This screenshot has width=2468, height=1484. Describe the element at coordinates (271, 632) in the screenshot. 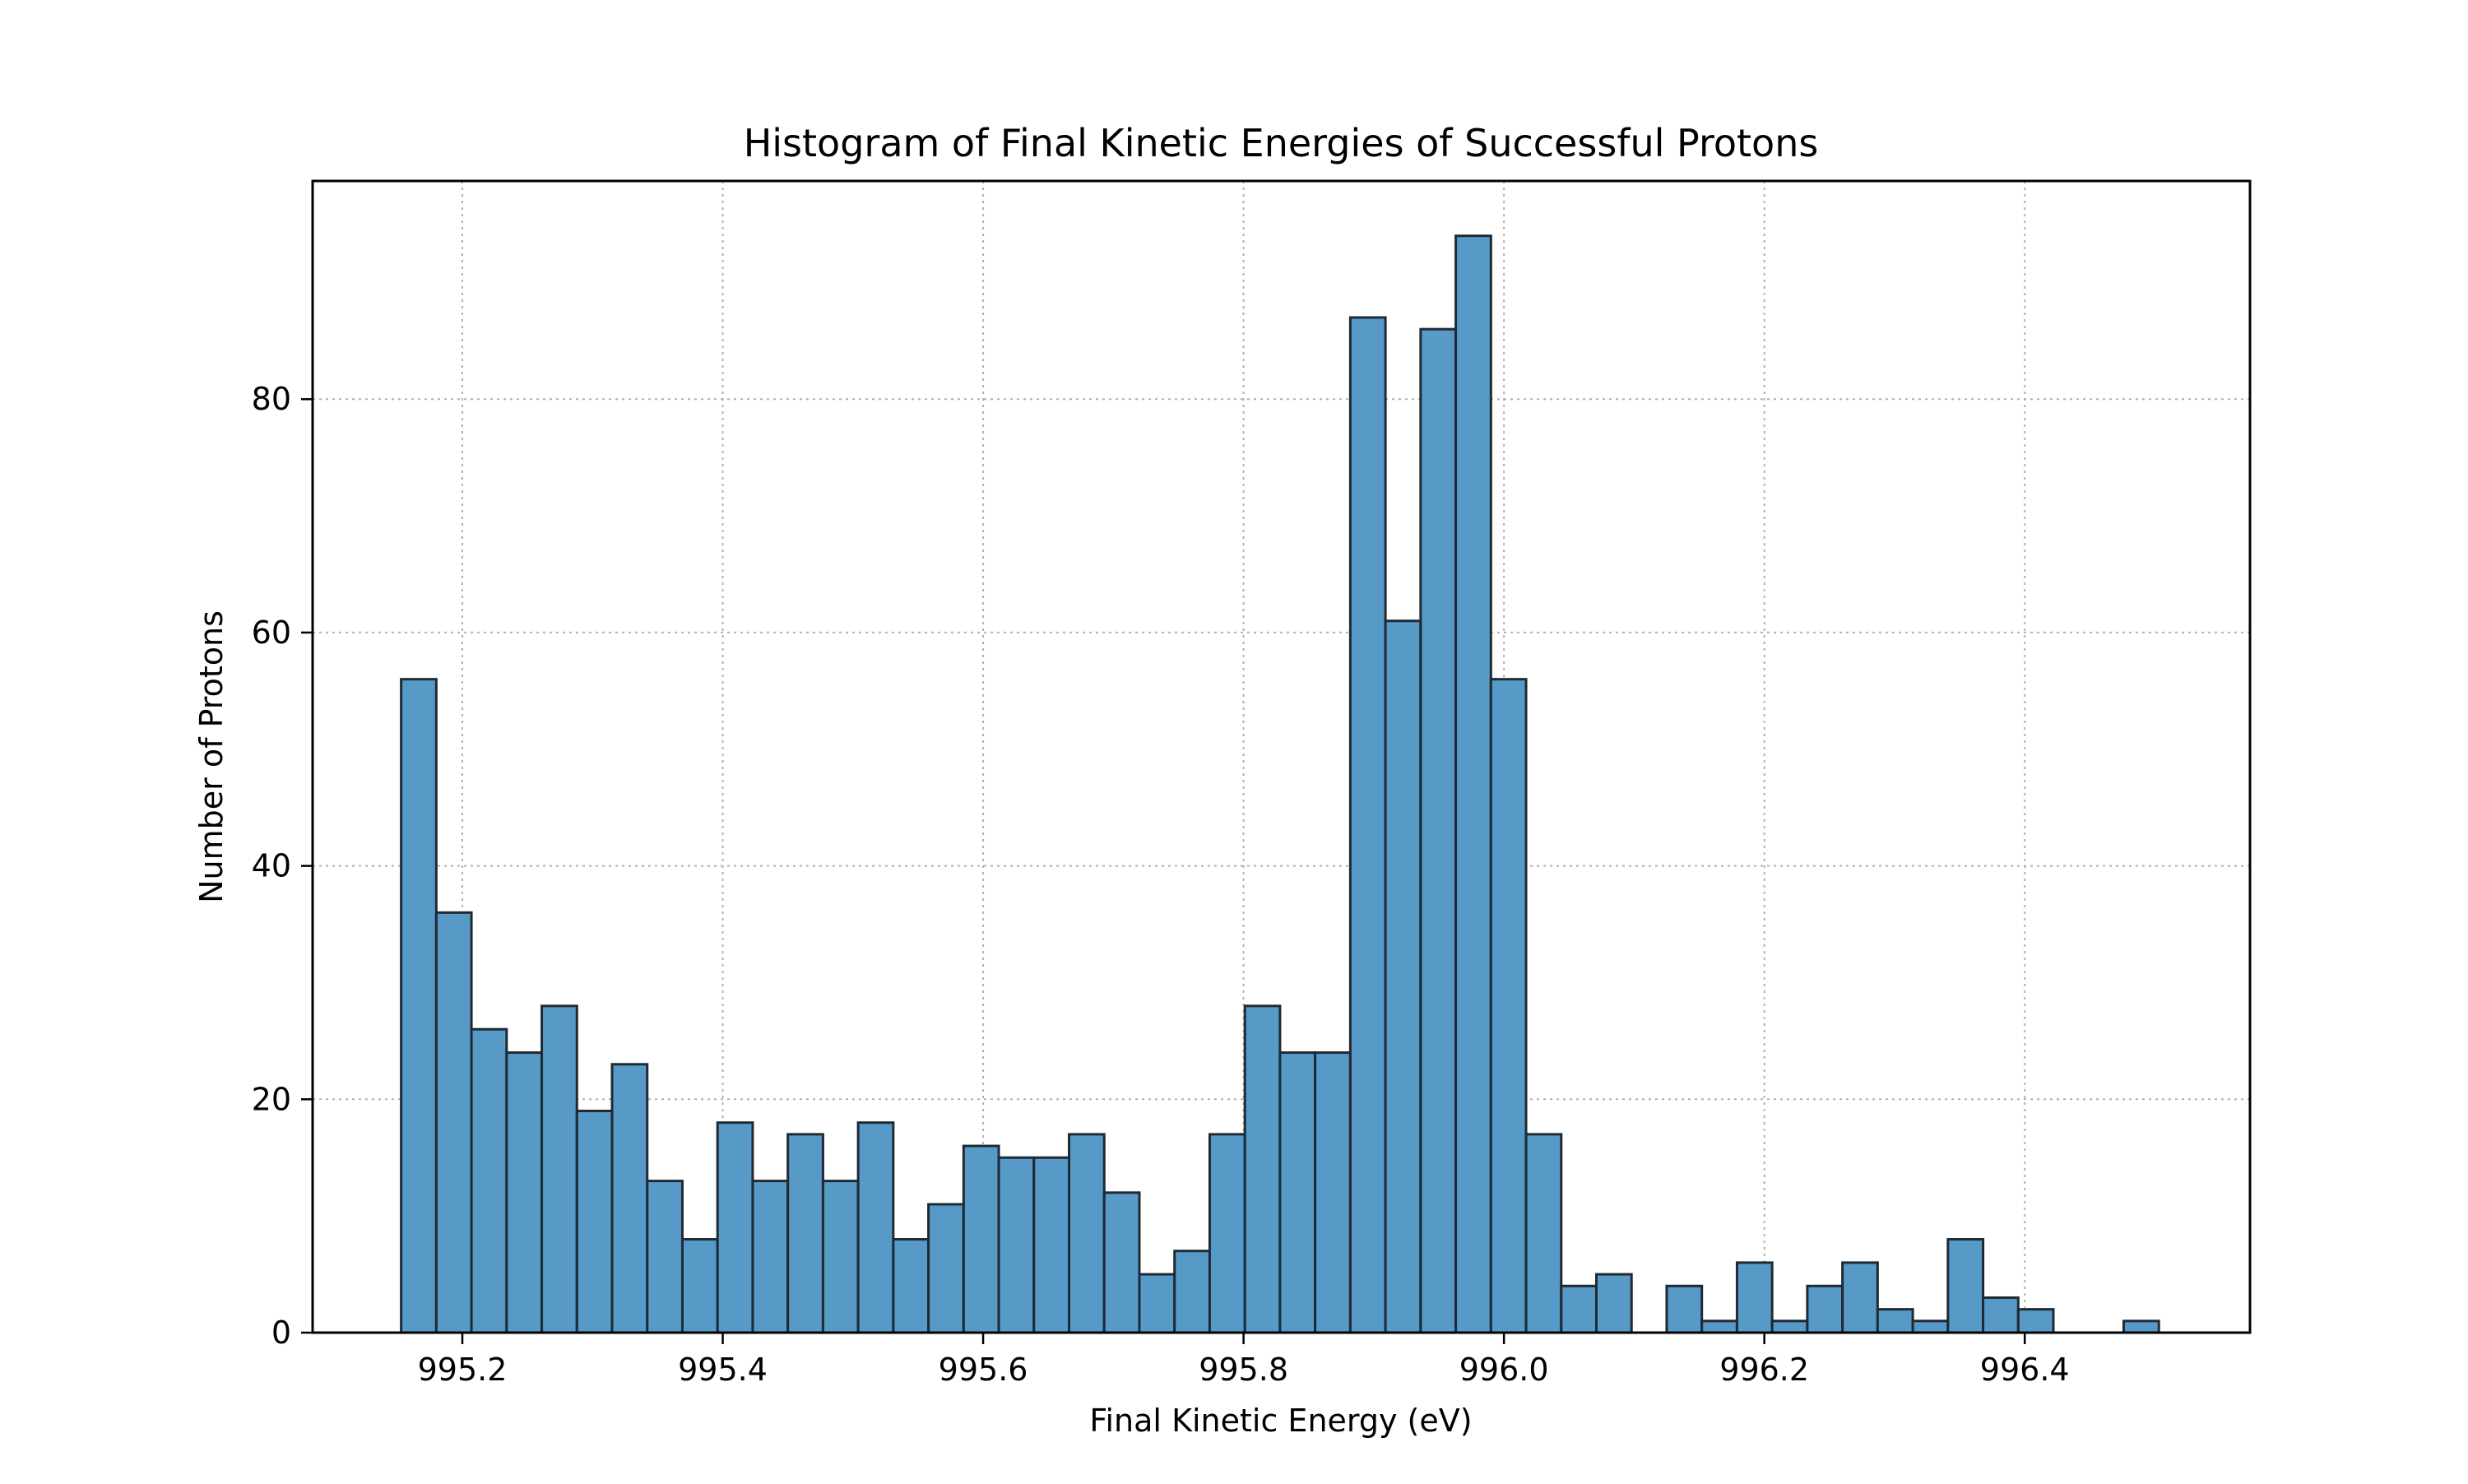

I see `y-tick-label: 60` at that location.